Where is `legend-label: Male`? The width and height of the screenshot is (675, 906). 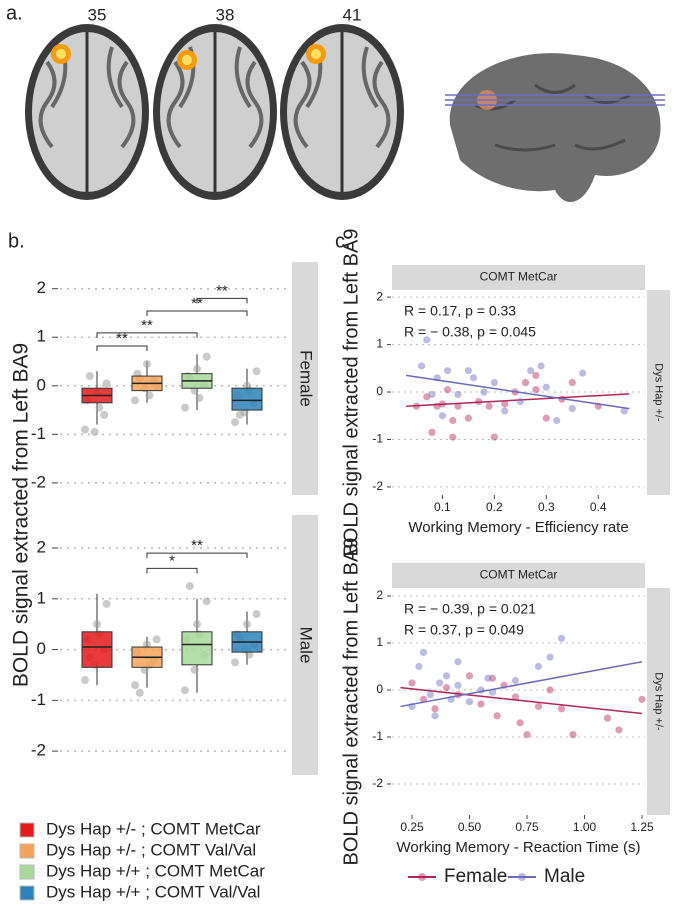
legend-label: Male is located at coordinates (564, 876).